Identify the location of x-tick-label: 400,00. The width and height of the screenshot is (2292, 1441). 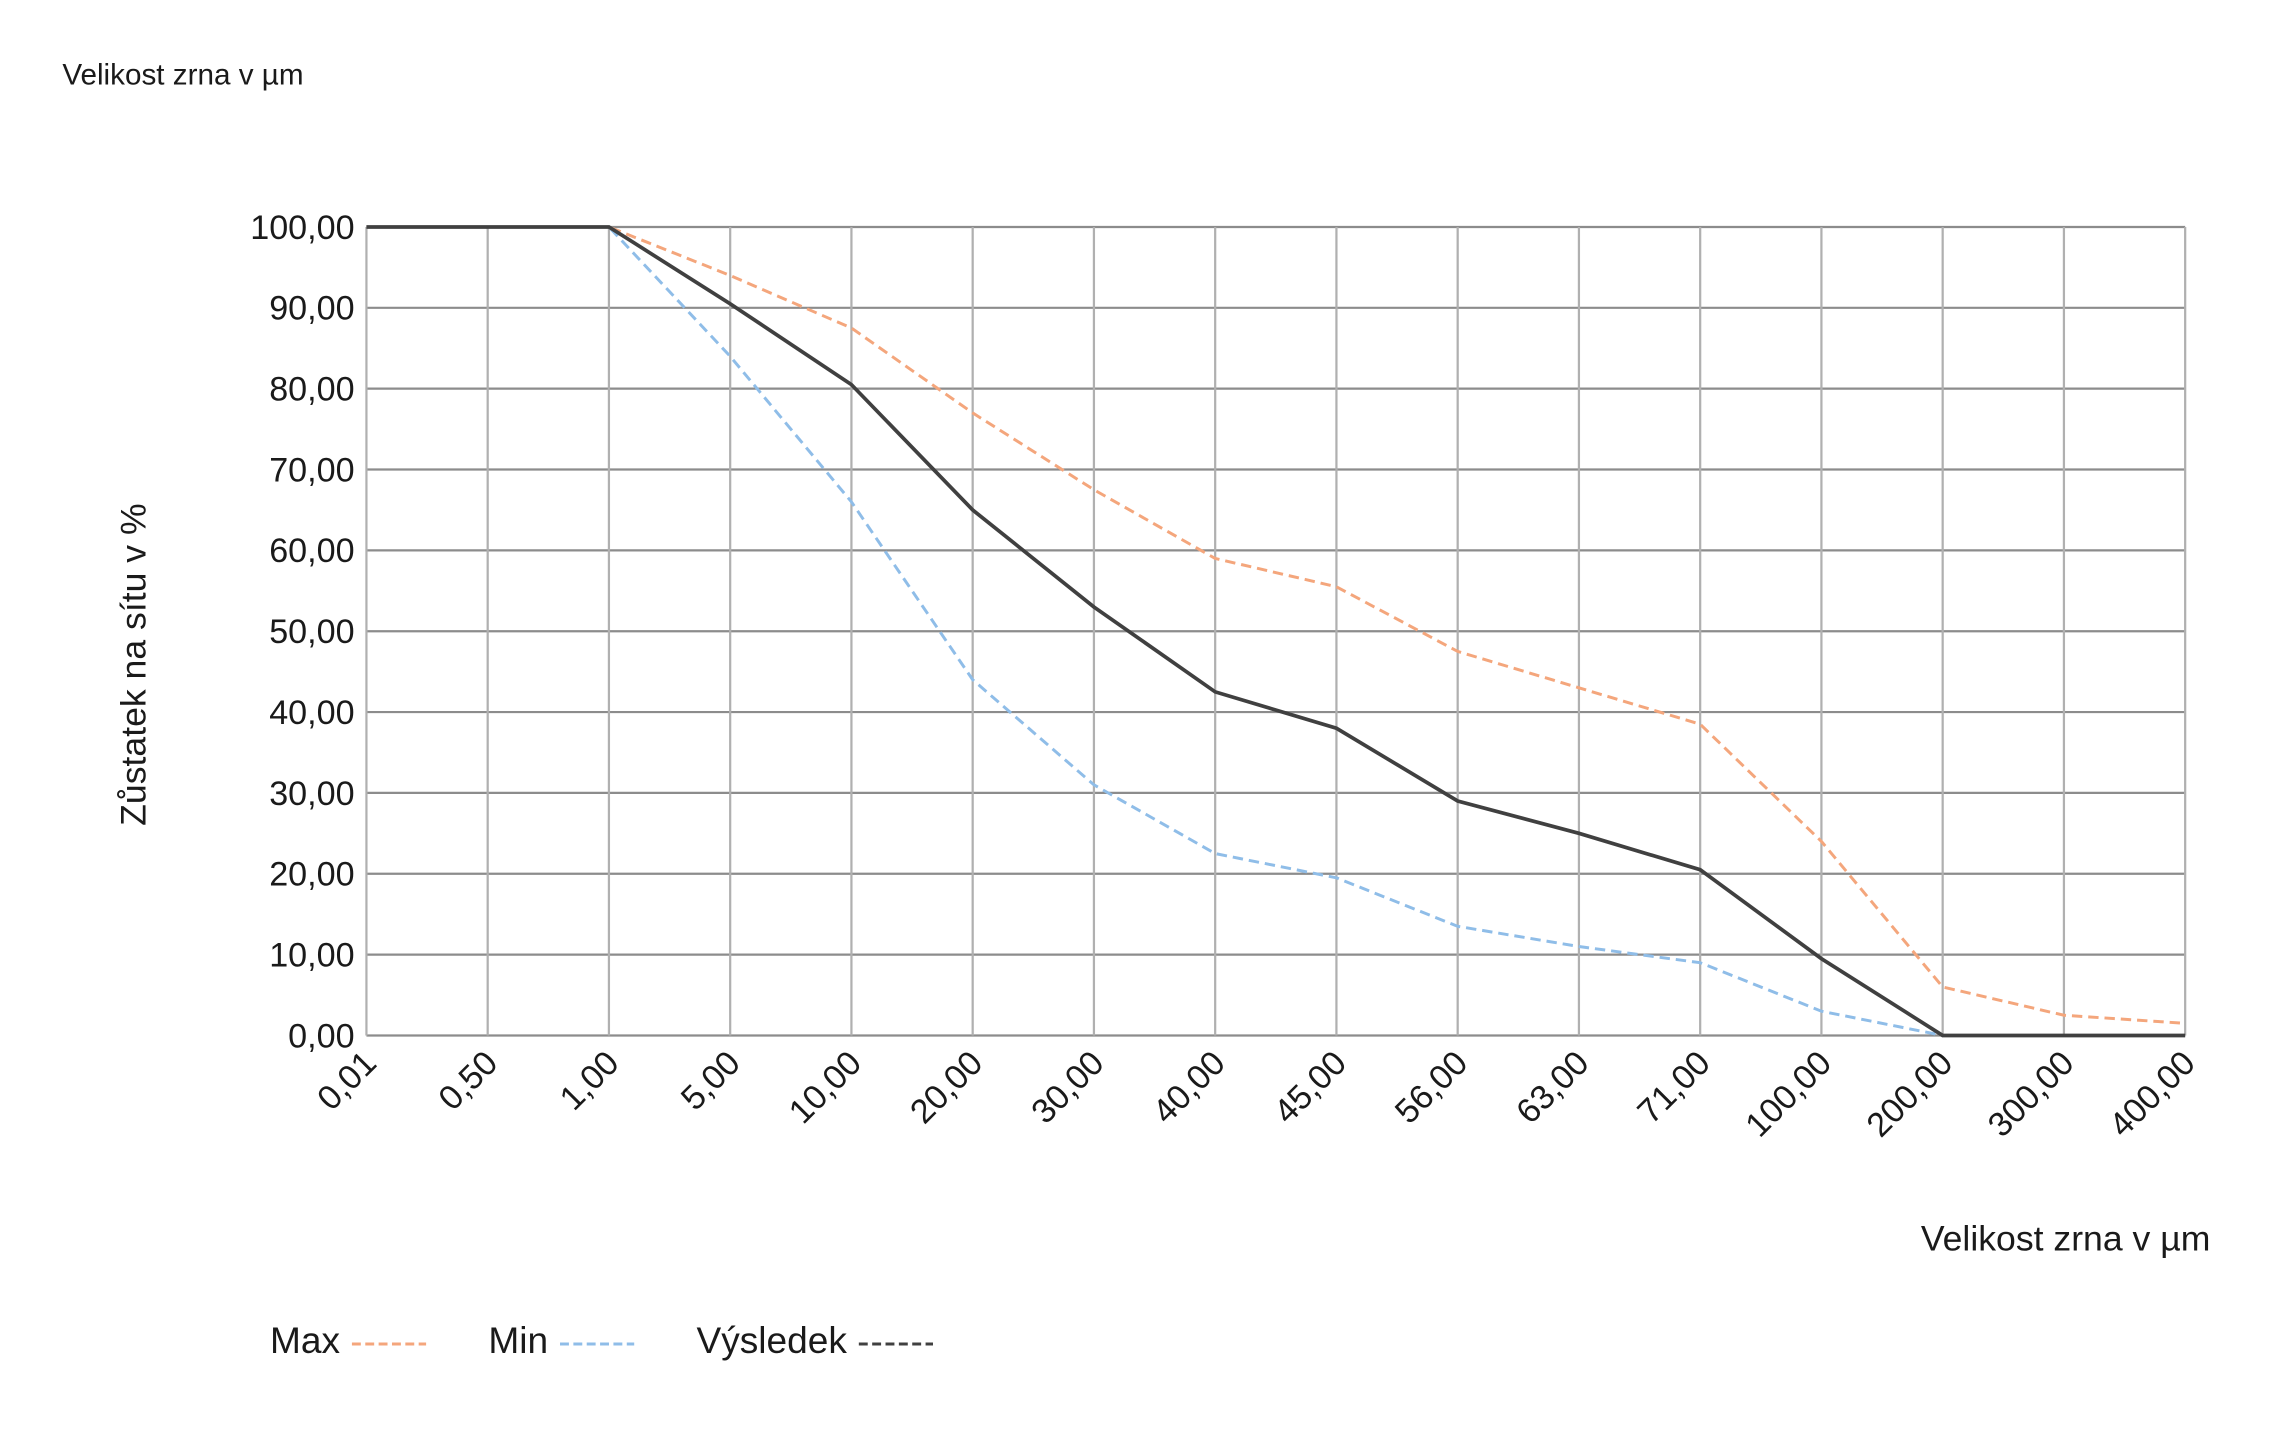
(2152, 1094).